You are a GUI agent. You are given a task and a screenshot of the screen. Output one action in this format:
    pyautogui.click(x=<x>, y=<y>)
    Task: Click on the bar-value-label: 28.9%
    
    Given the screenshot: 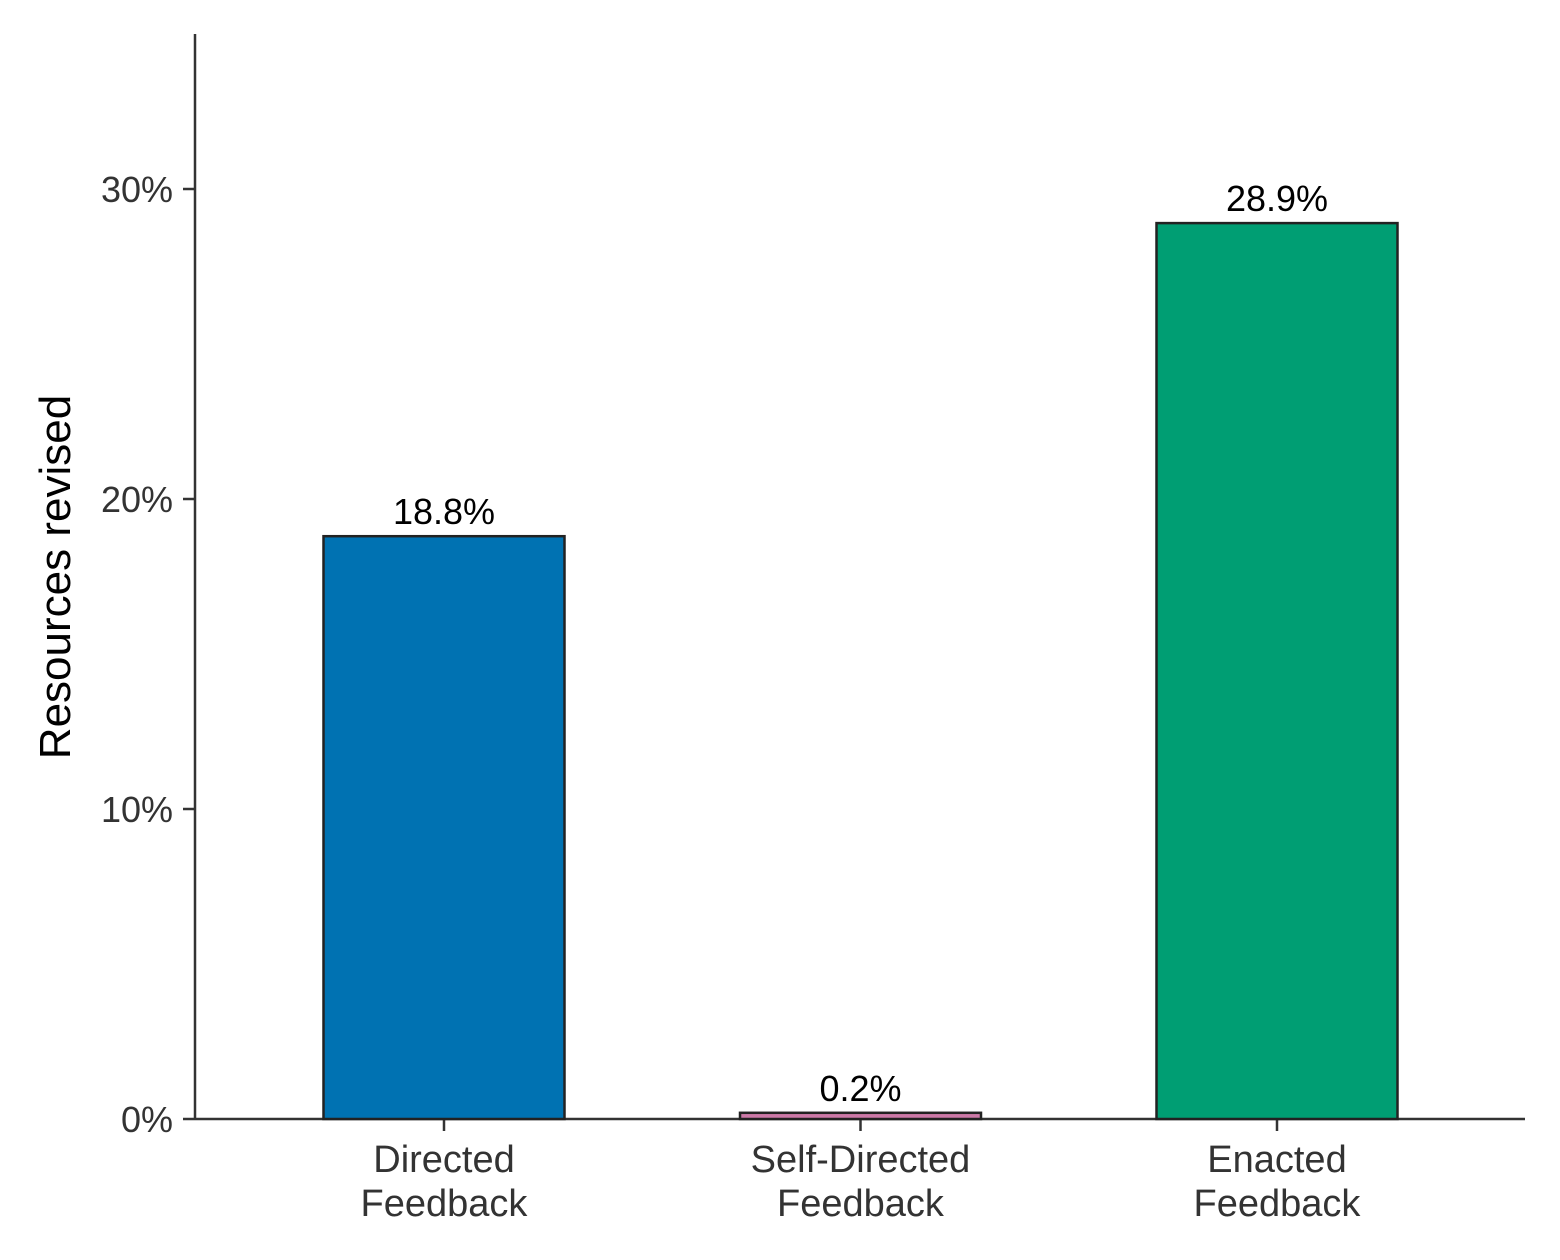 What is the action you would take?
    pyautogui.click(x=1277, y=198)
    